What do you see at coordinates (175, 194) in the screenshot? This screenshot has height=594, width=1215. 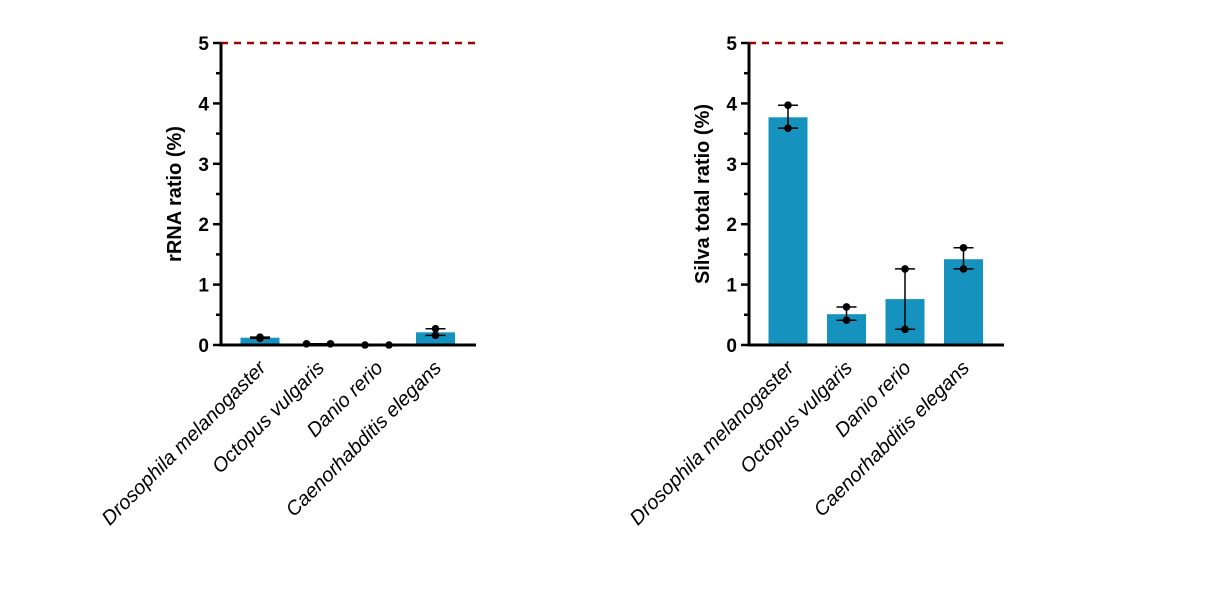 I see `y-axis-label: rRNA ratio (%)` at bounding box center [175, 194].